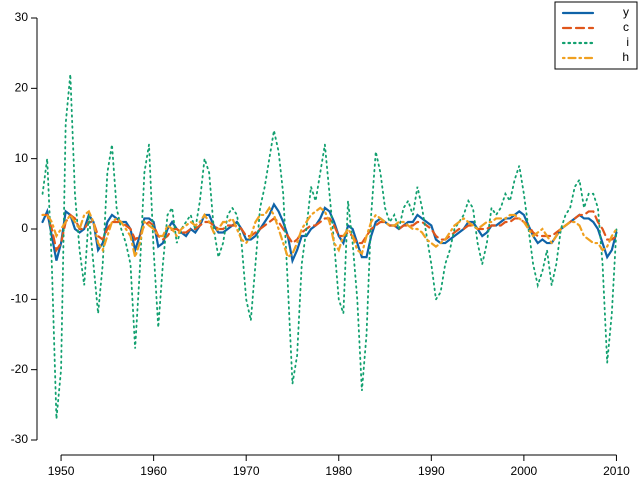 This screenshot has height=480, width=640. What do you see at coordinates (524, 471) in the screenshot?
I see `x-tick-label: 2000` at bounding box center [524, 471].